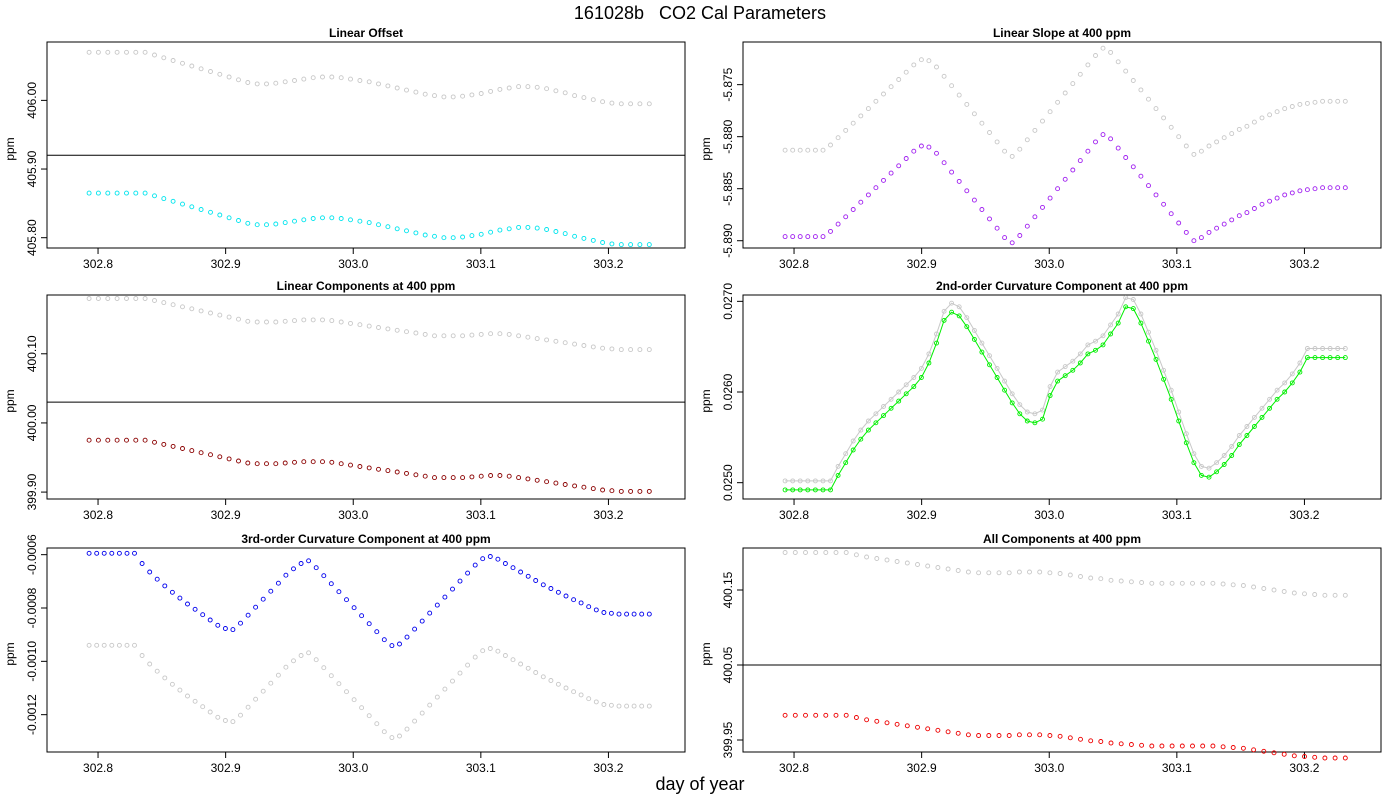  I want to click on y-tick-label: -5.890, so click(728, 240).